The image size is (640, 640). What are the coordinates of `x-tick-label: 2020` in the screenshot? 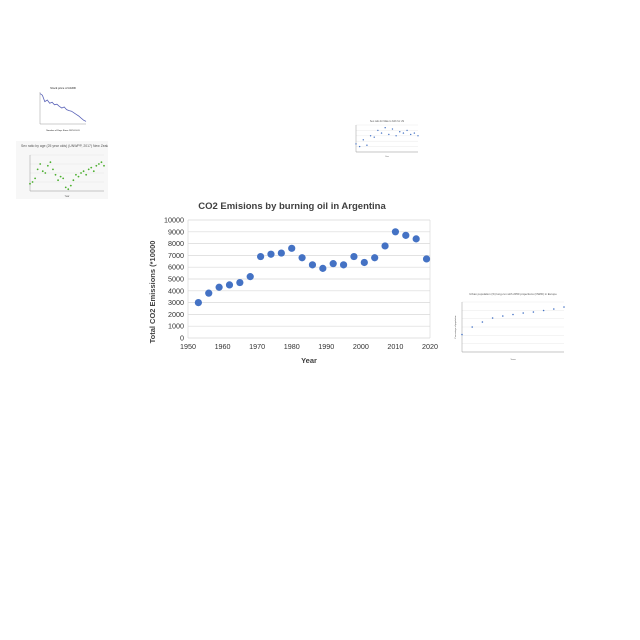 It's located at (430, 346).